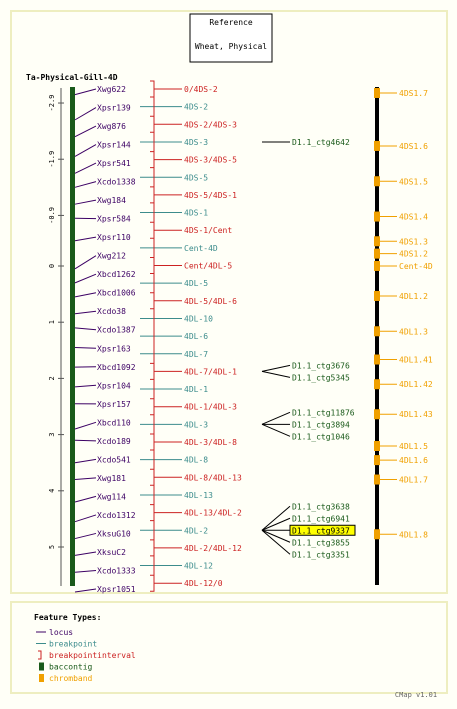 This screenshot has height=709, width=457. Describe the element at coordinates (231, 38) in the screenshot. I see `reference-box: Reference Wheat, Physical` at that location.